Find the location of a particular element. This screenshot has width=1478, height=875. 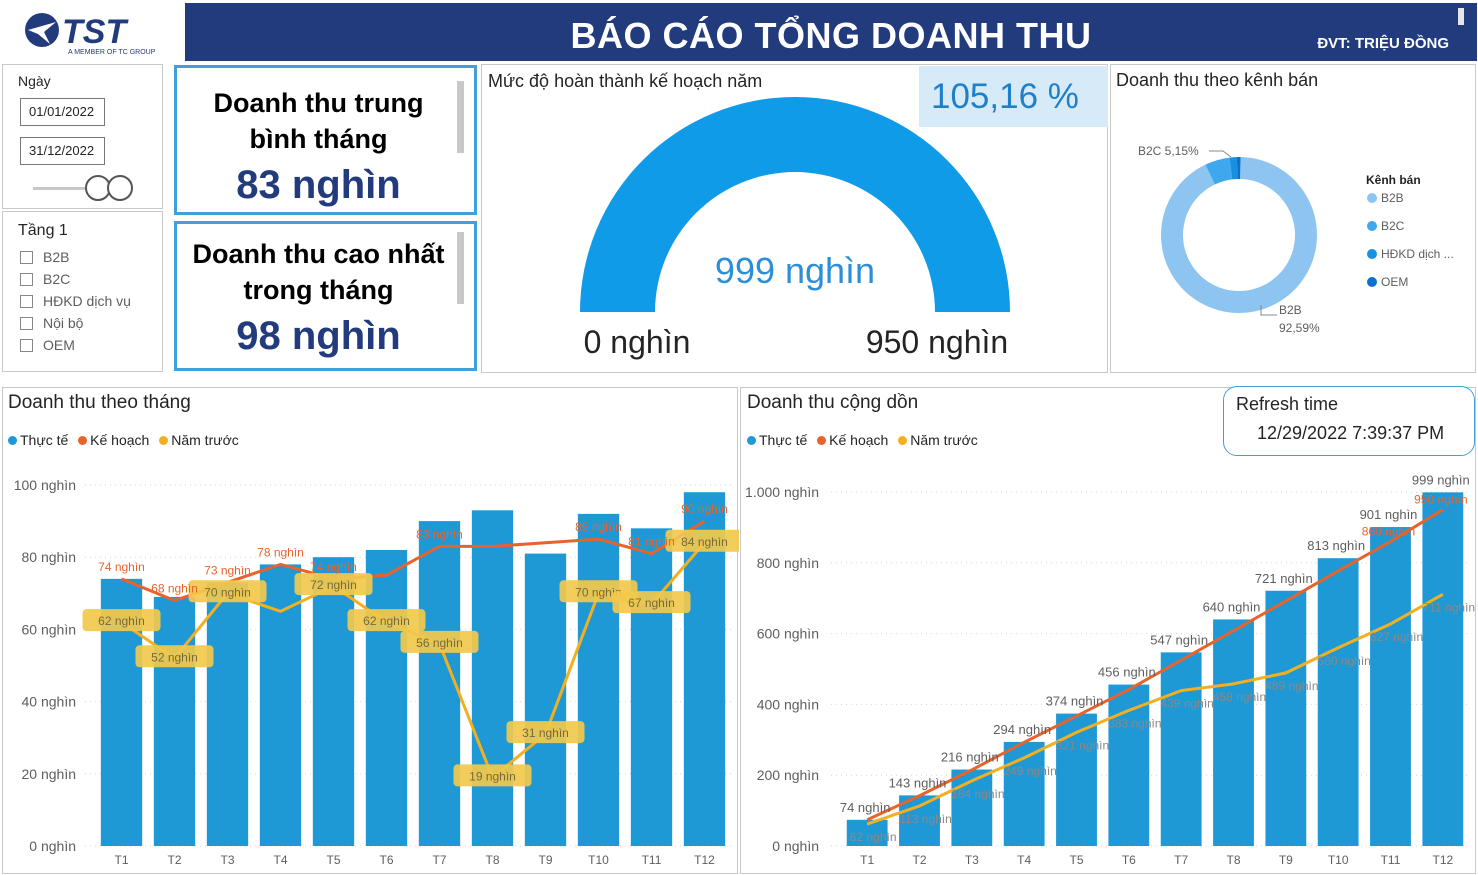

monthly-legend: Thực tế Kế hoạch Năm trước is located at coordinates (126, 440).